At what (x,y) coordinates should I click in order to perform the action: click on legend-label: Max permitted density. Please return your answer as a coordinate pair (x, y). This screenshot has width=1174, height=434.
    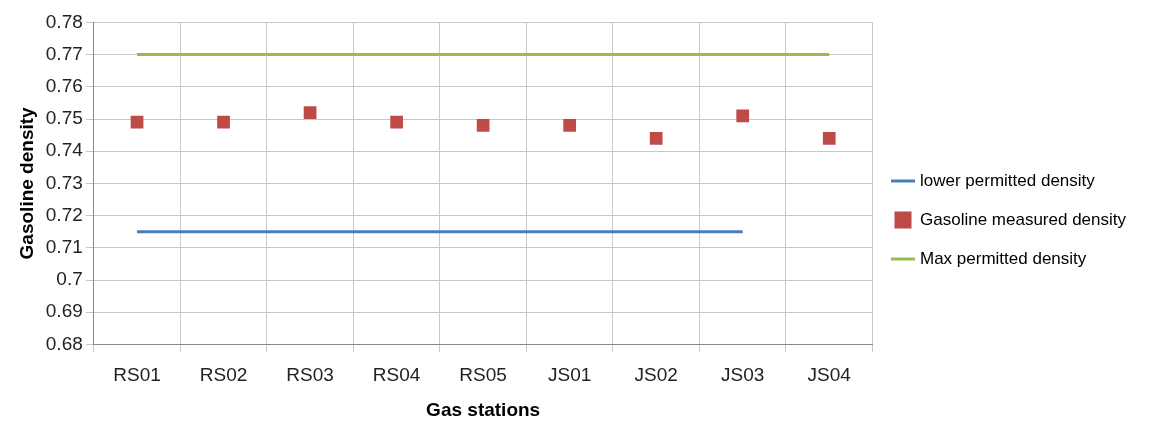
    Looking at the image, I should click on (1003, 258).